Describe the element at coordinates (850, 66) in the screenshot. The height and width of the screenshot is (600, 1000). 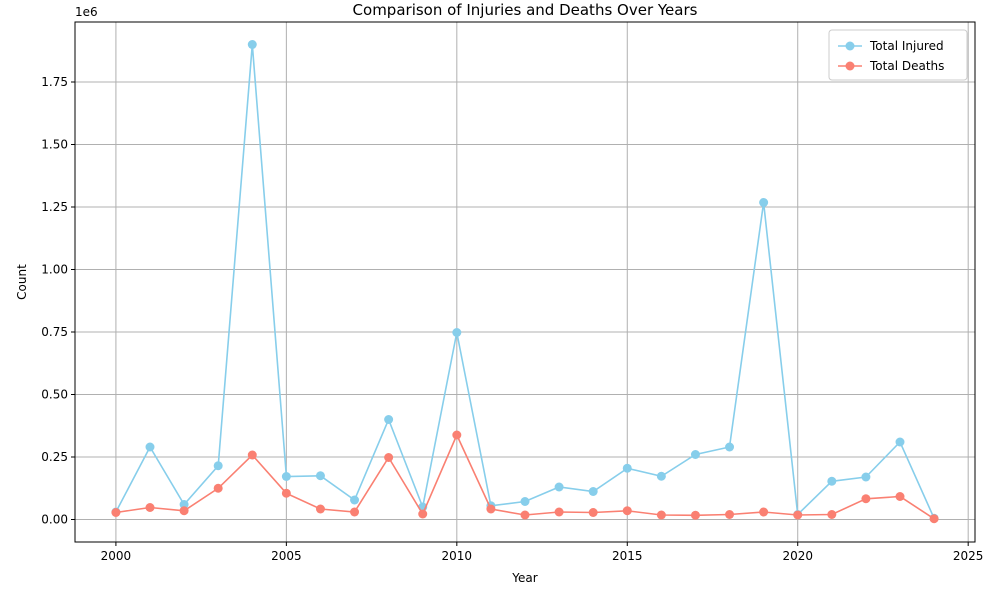
I see `legend-marker-total-deaths` at that location.